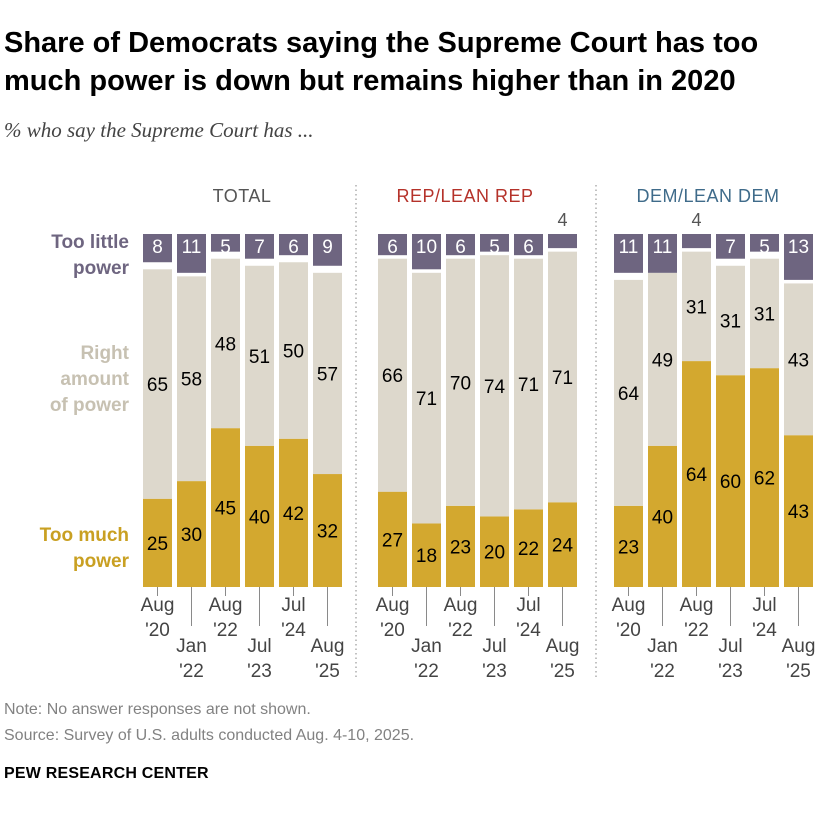  I want to click on value-label-too-much: 27, so click(392, 540).